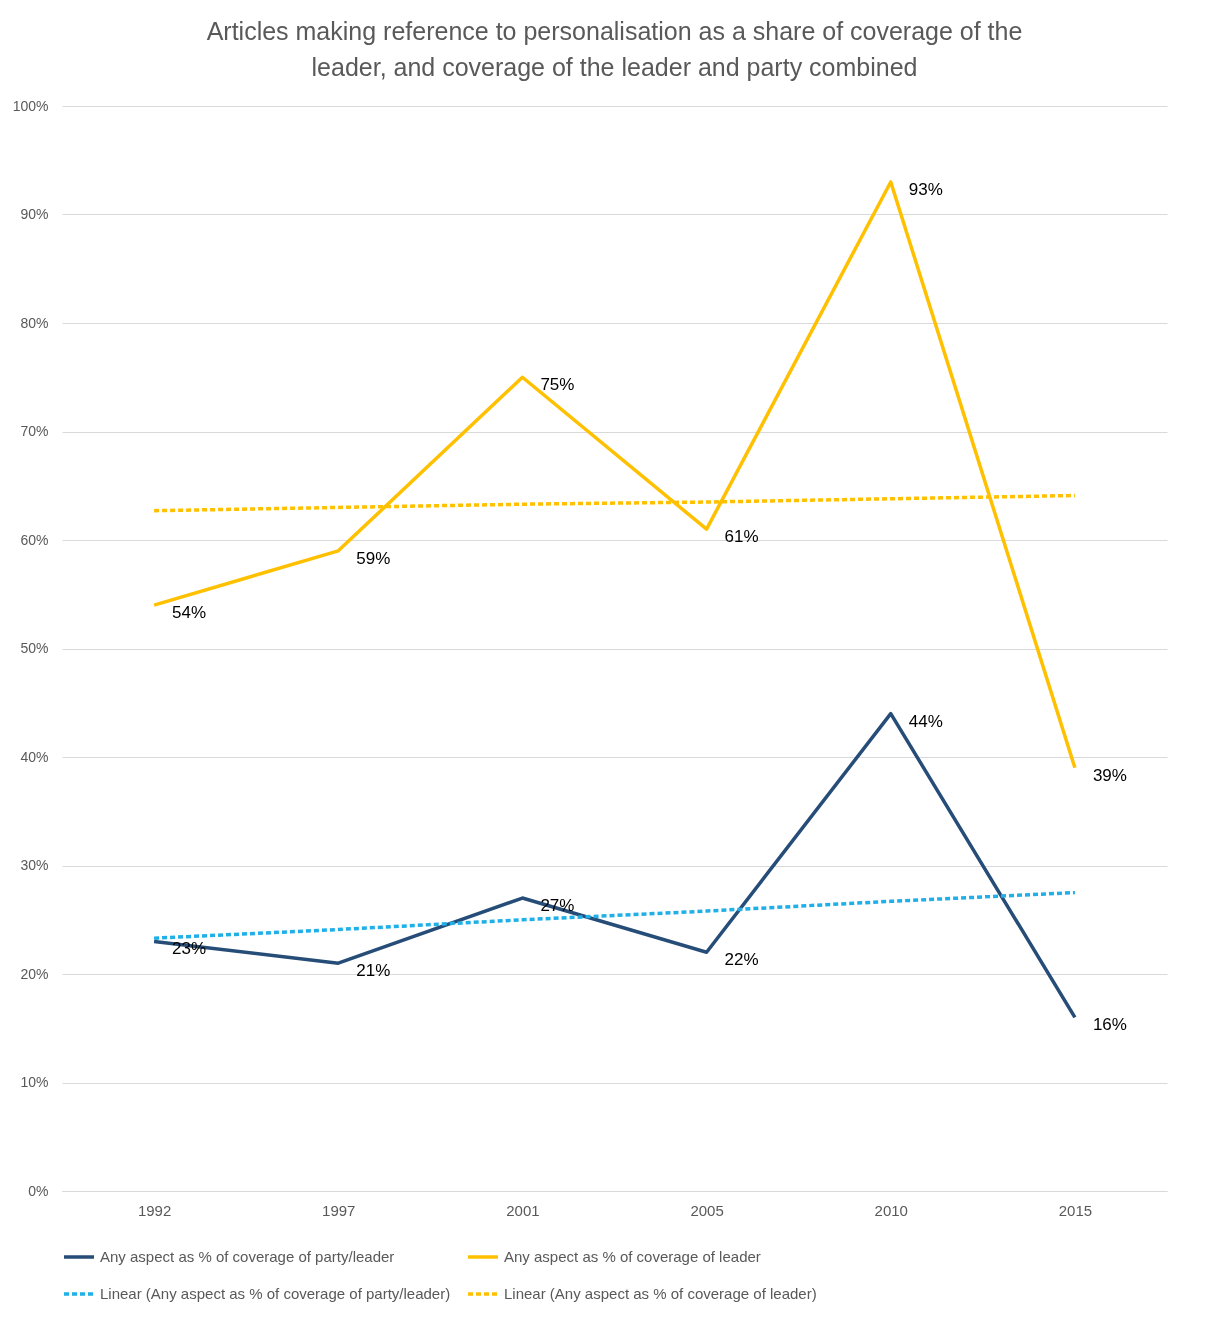 This screenshot has width=1217, height=1333. I want to click on y-tick-label: 50%, so click(34, 648).